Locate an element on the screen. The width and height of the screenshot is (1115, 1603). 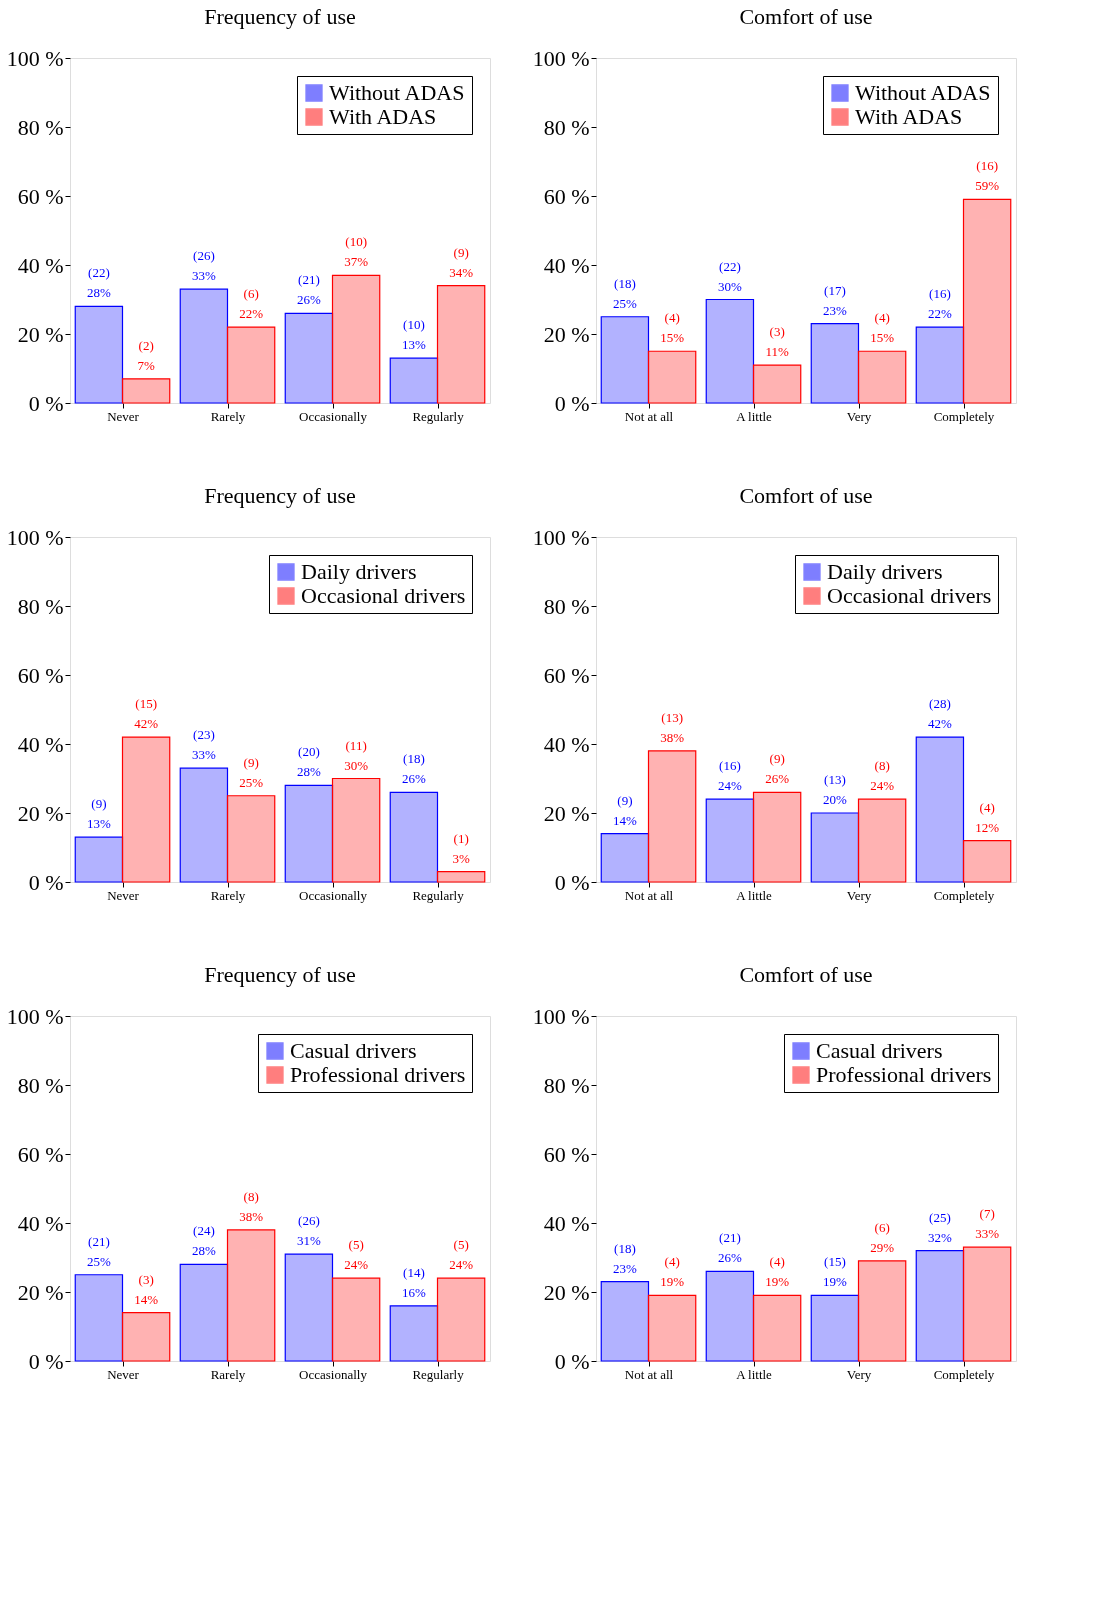
text: (5) 24% is located at coordinates (461, 1255).